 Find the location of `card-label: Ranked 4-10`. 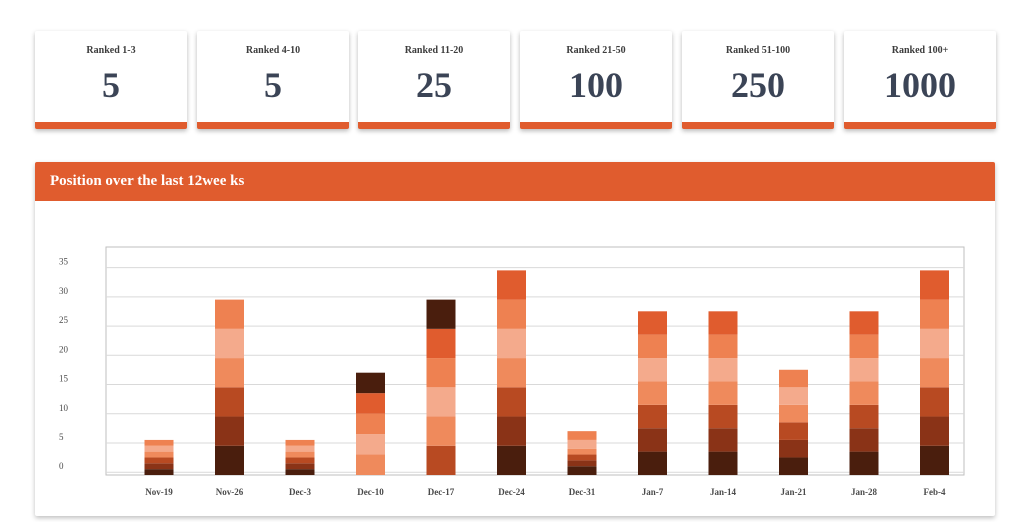

card-label: Ranked 4-10 is located at coordinates (273, 50).